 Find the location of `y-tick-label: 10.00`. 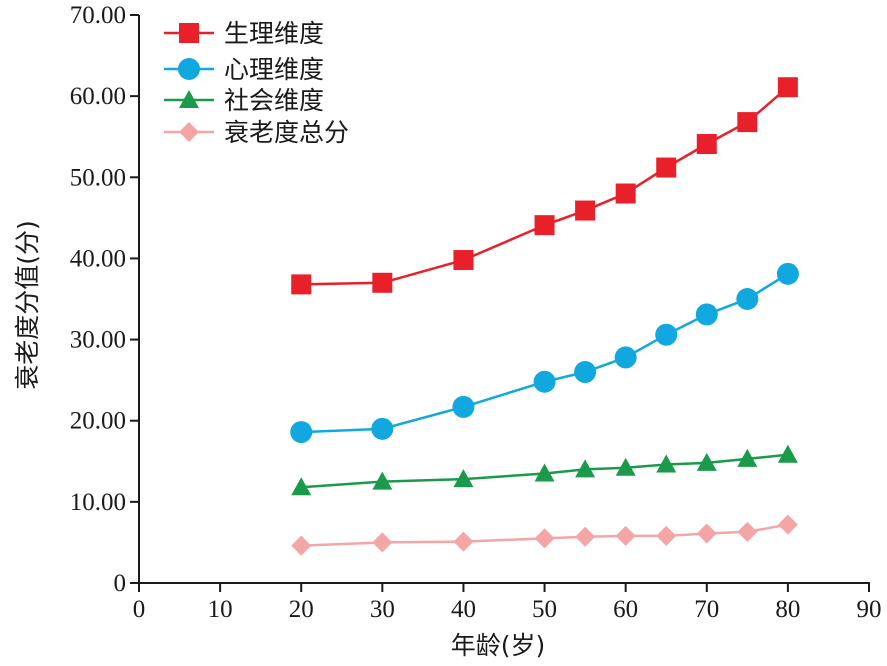

y-tick-label: 10.00 is located at coordinates (98, 502).